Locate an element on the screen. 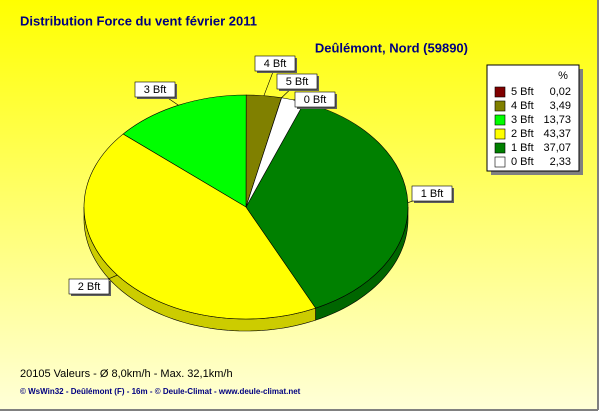 The image size is (600, 412). chart-title: Distribution Force du vent février 2011 is located at coordinates (138, 20).